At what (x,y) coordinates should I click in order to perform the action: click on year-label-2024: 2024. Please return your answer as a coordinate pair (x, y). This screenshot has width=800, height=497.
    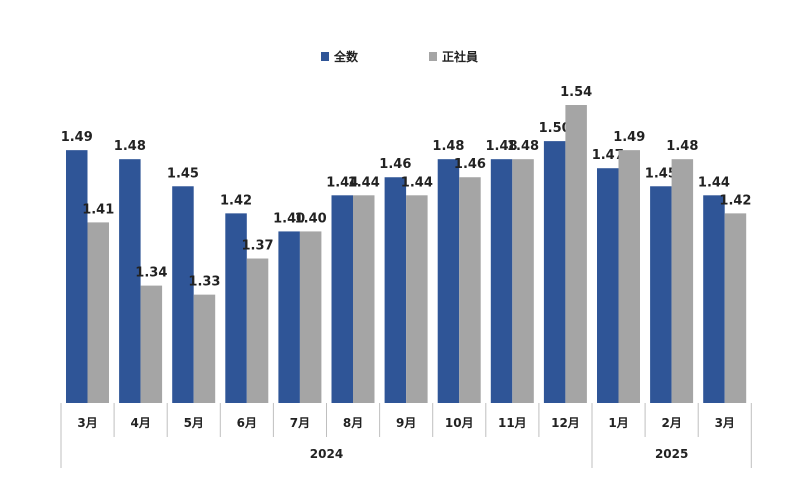
    Looking at the image, I should click on (326, 454).